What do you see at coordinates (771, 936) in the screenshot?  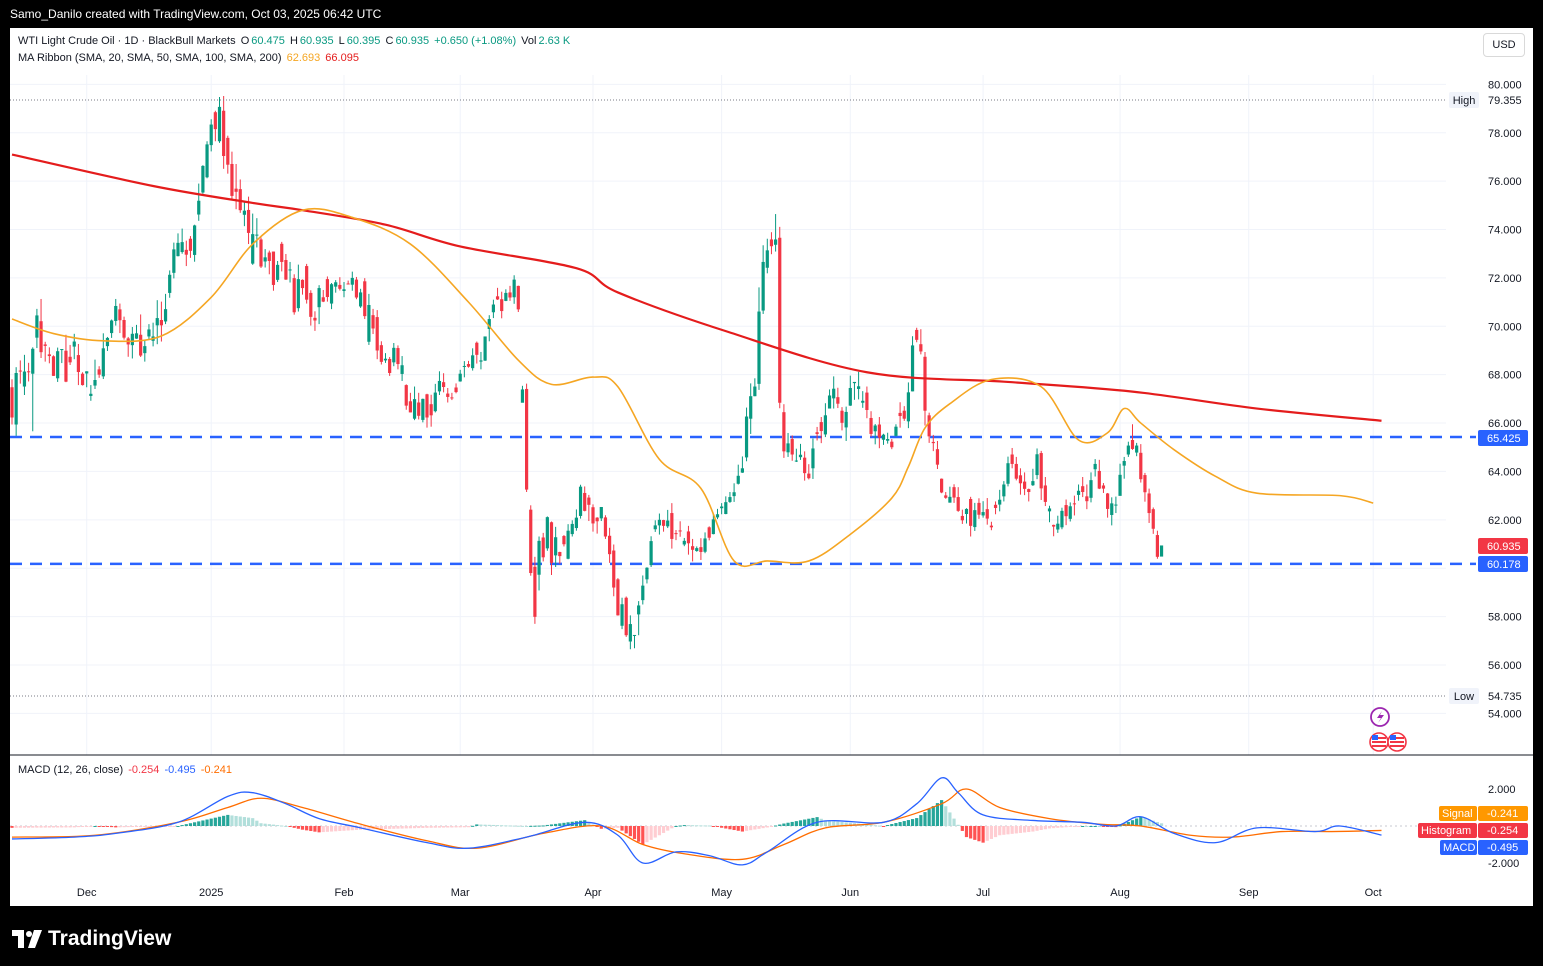 I see `footer-bar` at bounding box center [771, 936].